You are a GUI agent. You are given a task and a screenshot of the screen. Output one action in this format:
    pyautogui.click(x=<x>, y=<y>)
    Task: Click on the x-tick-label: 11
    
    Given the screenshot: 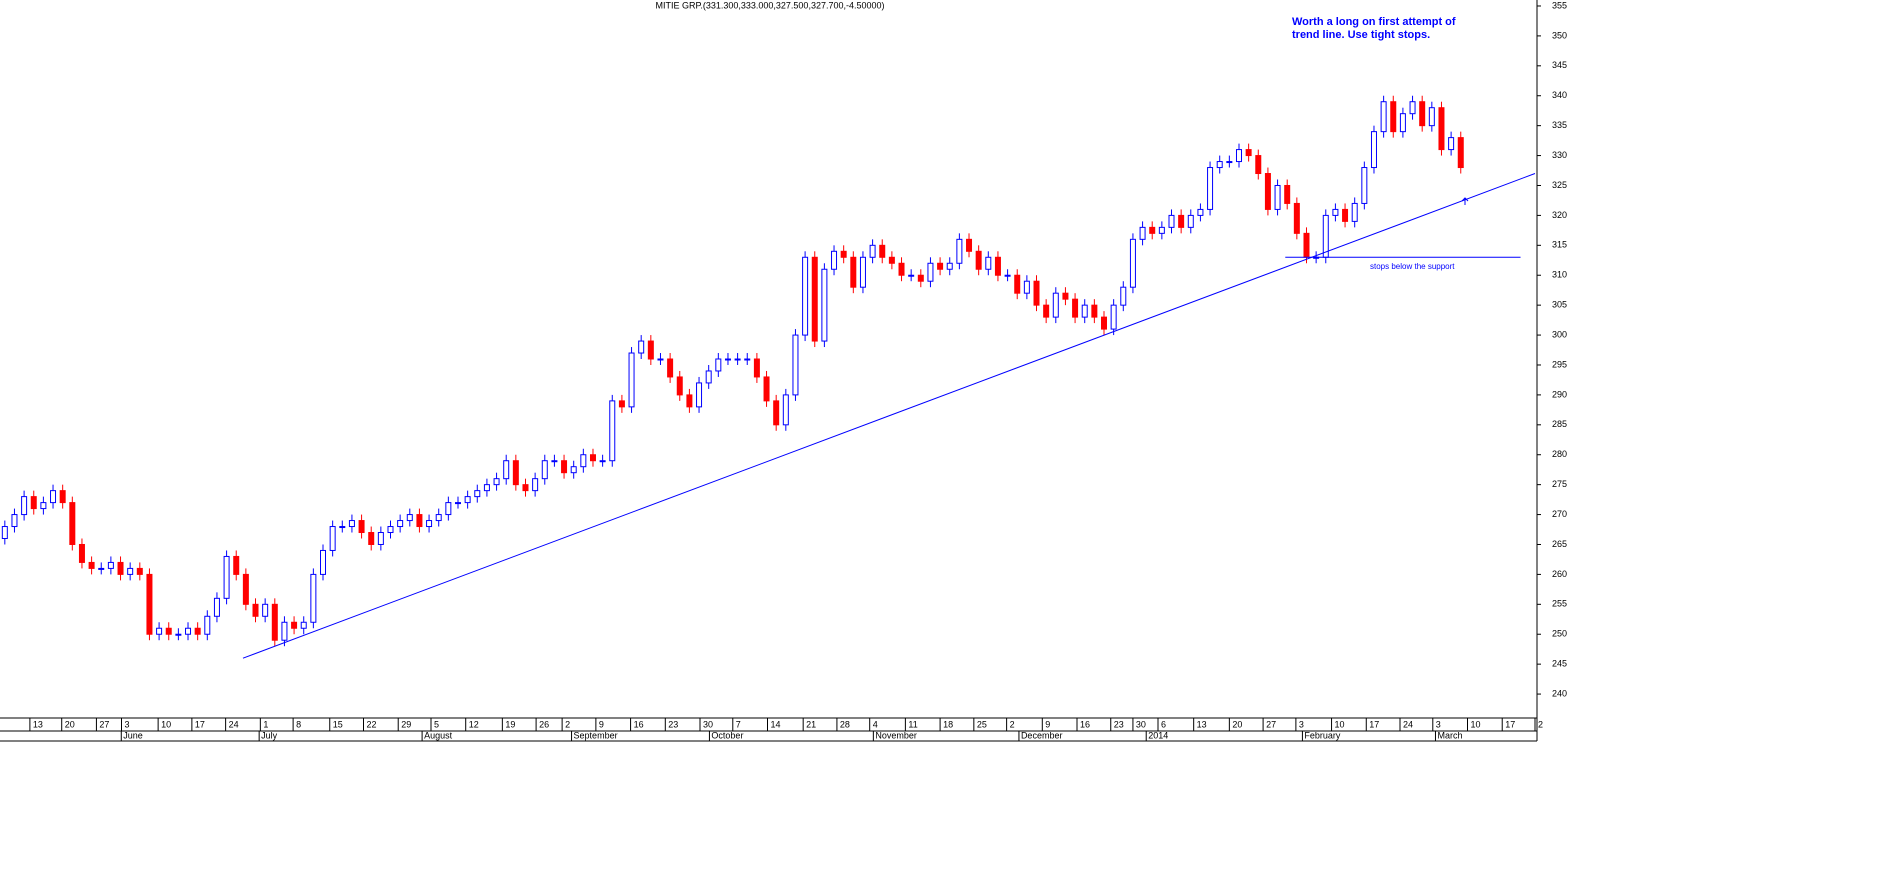 What is the action you would take?
    pyautogui.click(x=912, y=724)
    